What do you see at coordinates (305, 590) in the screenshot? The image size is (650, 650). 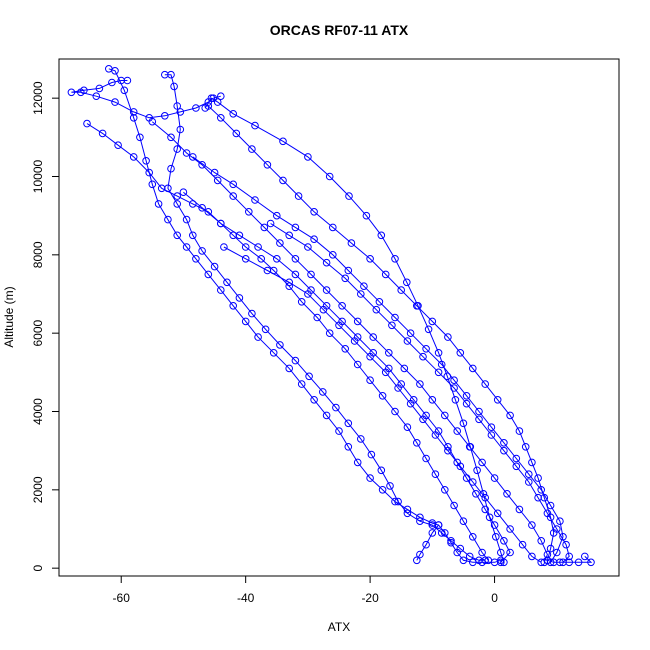 I see `x-axis: -60 -40 -20 0` at bounding box center [305, 590].